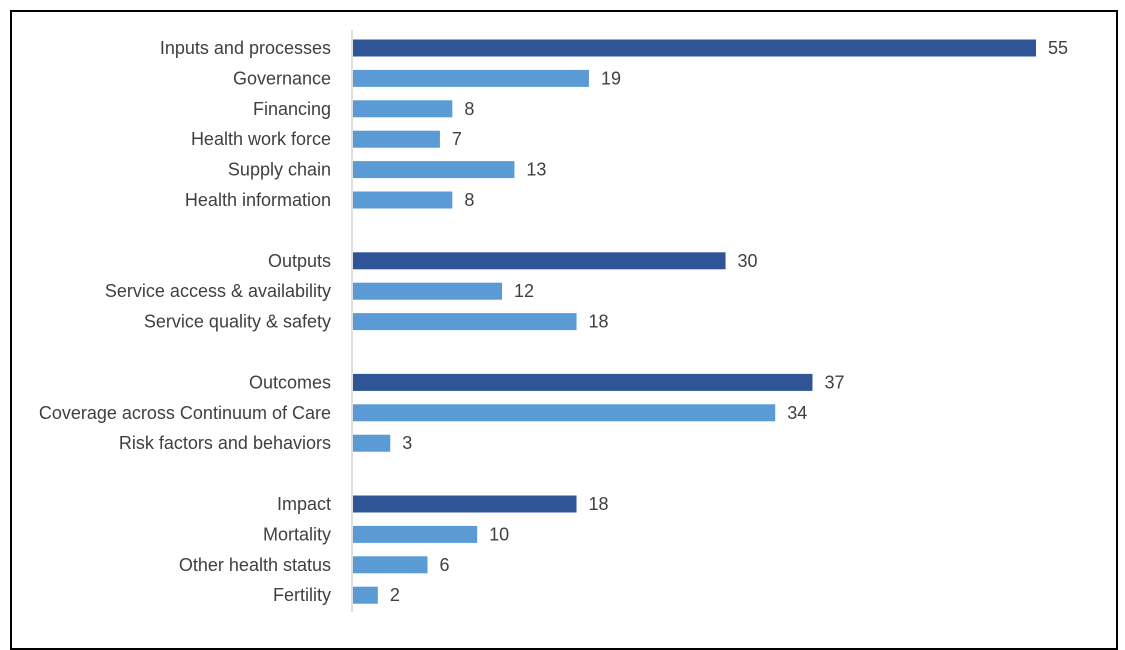 Image resolution: width=1125 pixels, height=650 pixels. I want to click on data-label: 19, so click(611, 78).